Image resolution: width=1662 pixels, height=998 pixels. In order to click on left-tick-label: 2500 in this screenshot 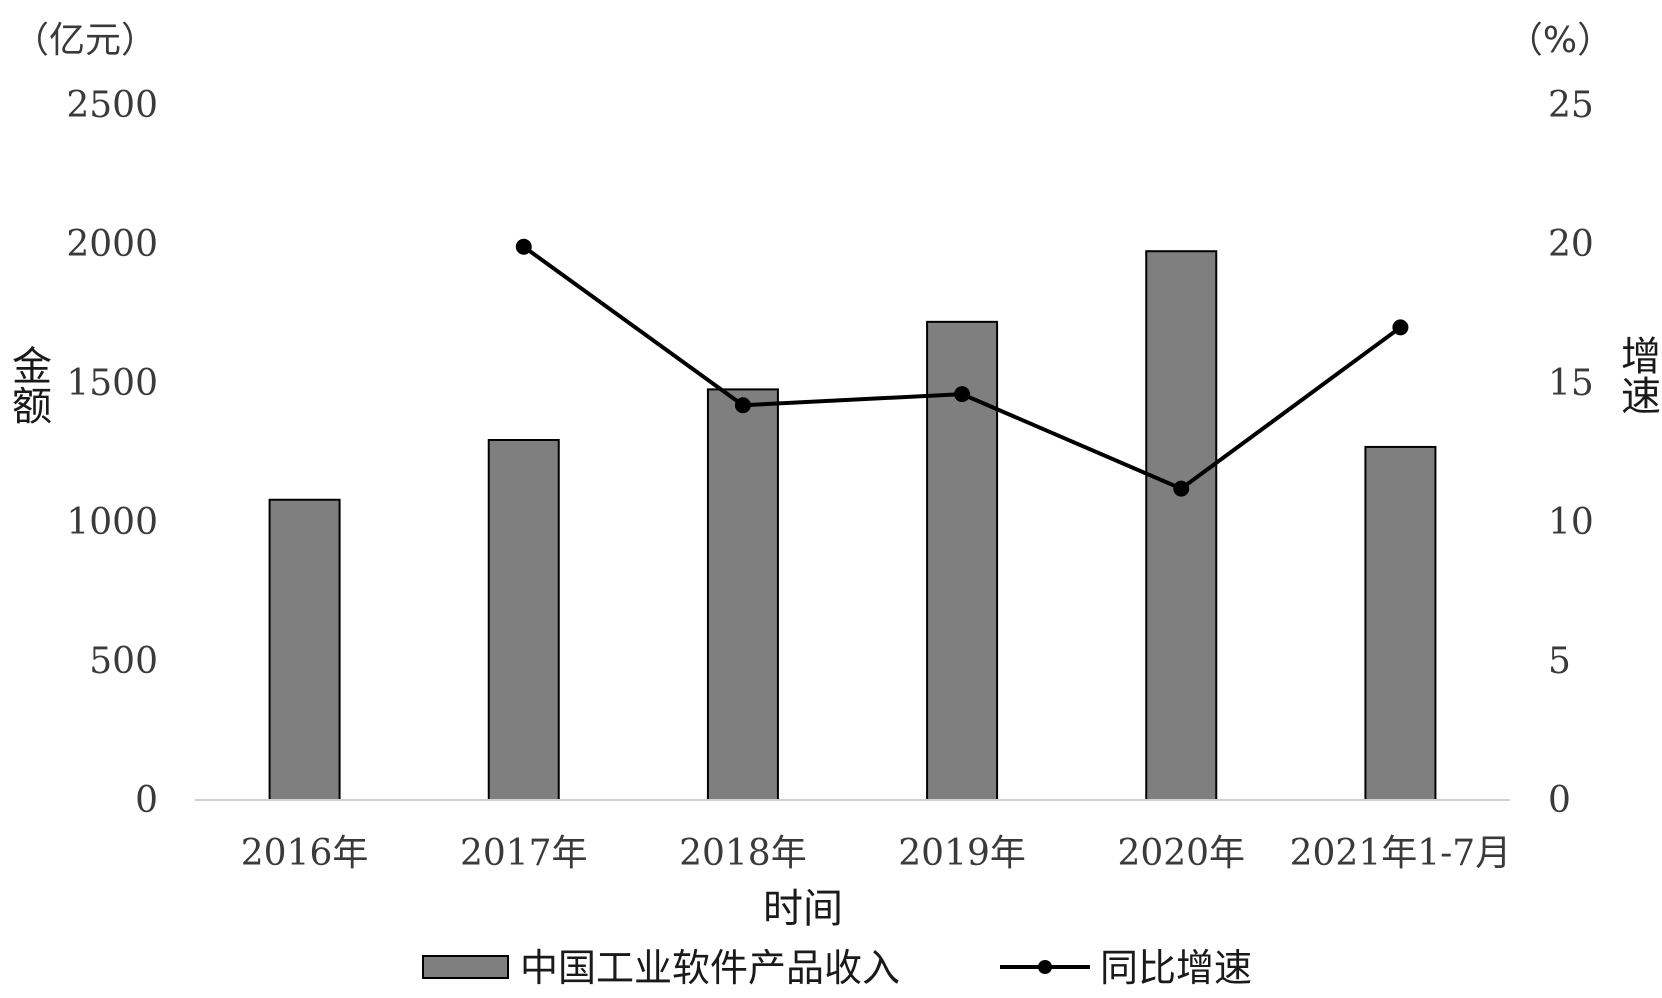, I will do `click(112, 105)`.